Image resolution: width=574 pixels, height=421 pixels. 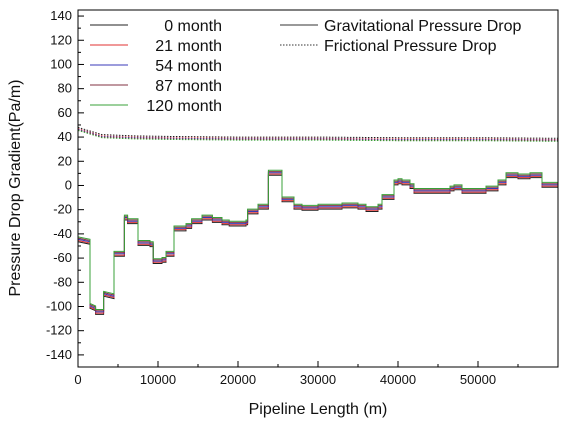 I want to click on legend-label-4: 120 month, so click(x=184, y=106).